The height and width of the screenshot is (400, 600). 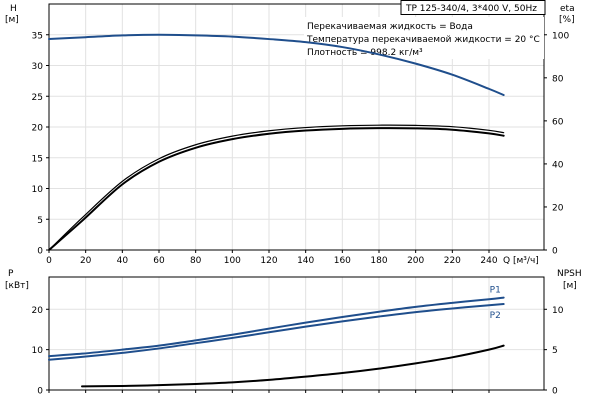 I want to click on flow-tick-label: 140, so click(x=305, y=261).